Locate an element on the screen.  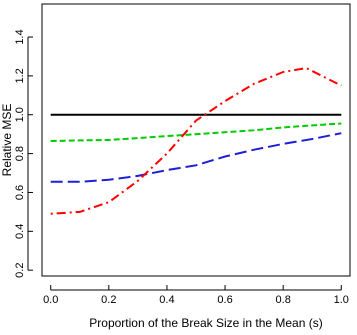
y-tick-label: 0.6 is located at coordinates (20, 192).